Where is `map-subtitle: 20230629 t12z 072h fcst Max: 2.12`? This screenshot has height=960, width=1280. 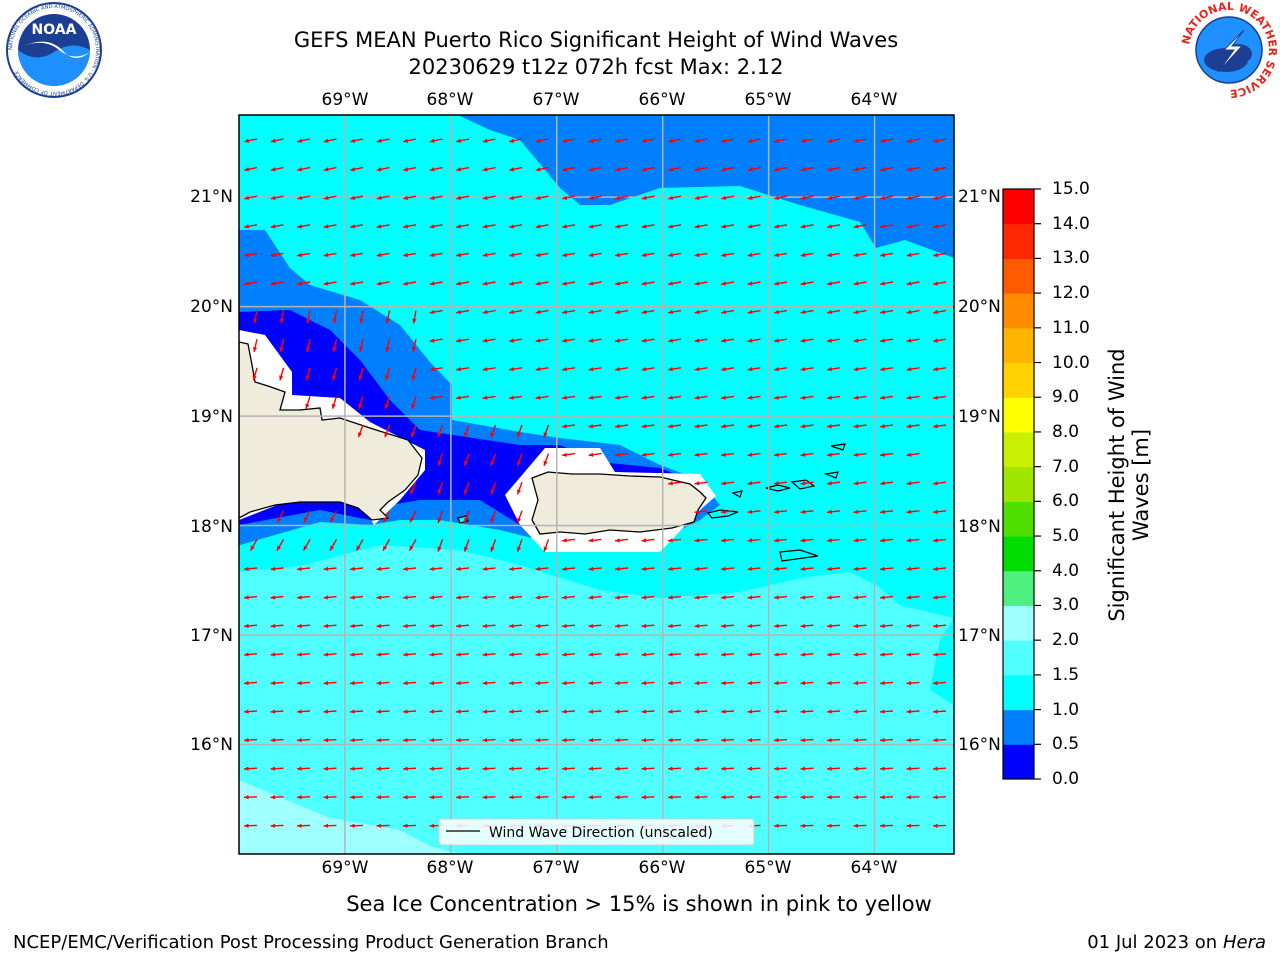 map-subtitle: 20230629 t12z 072h fcst Max: 2.12 is located at coordinates (596, 67).